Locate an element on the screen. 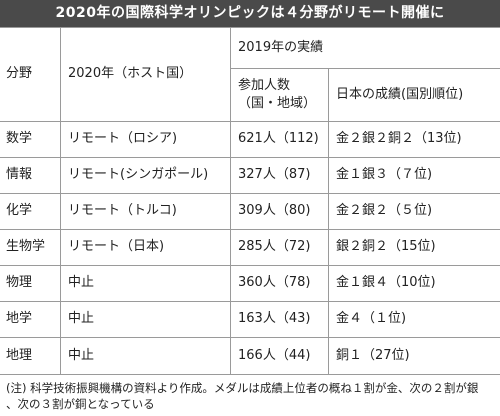 This screenshot has height=416, width=500. cell-participants: 621人（112) is located at coordinates (278, 138).